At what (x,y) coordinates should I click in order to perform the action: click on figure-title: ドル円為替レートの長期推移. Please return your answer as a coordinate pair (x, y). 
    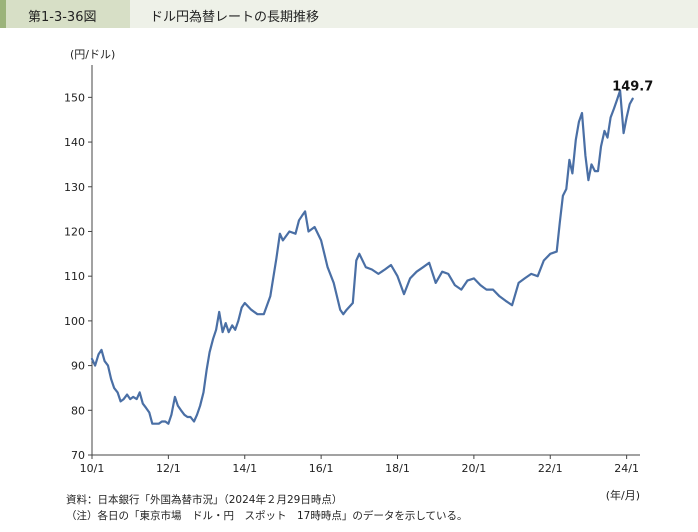
    Looking at the image, I should click on (235, 17).